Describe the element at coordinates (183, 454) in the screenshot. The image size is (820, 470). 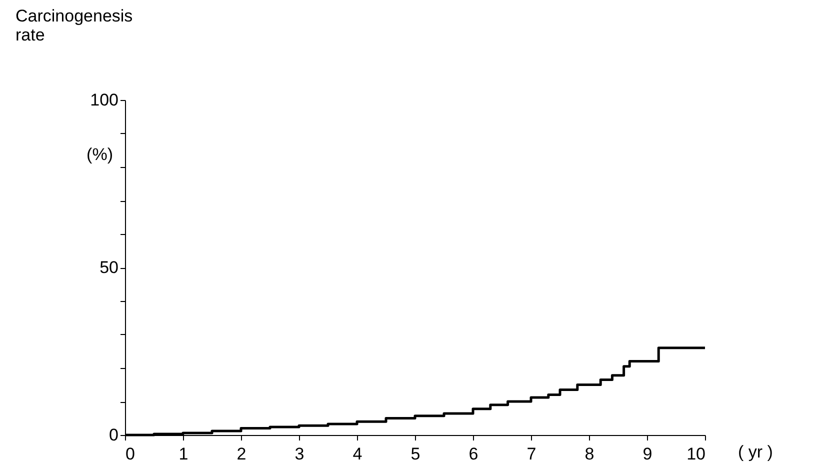
I see `x-tick-label: 1` at that location.